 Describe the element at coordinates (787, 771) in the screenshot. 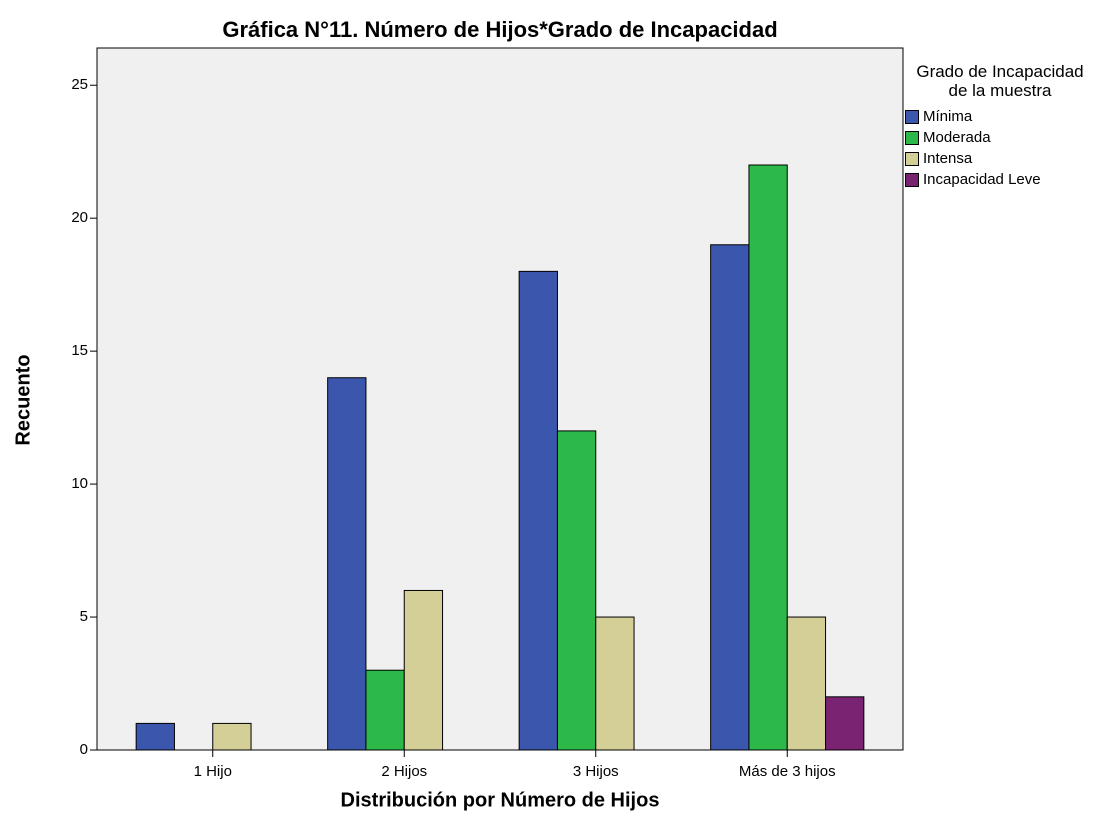

I see `x-tick-label: Más de 3 hijos` at that location.